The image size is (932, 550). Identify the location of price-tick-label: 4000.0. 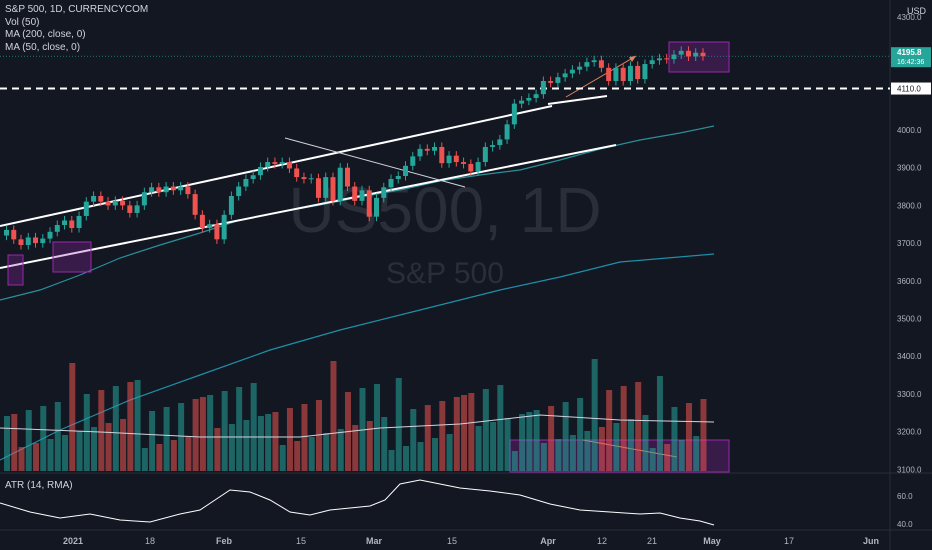
(909, 130).